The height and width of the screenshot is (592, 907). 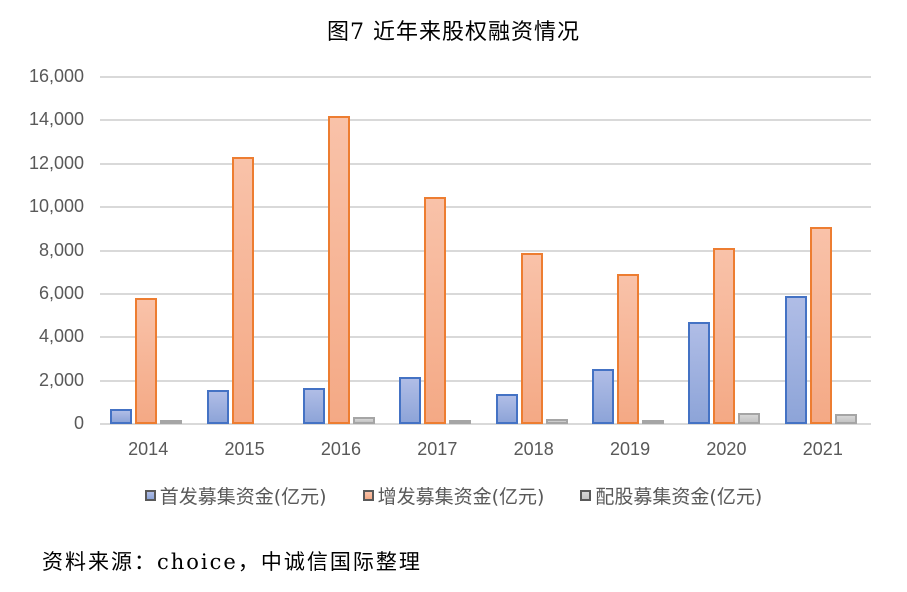 I want to click on legend-item: 配股募集资金(亿元), so click(x=671, y=495).